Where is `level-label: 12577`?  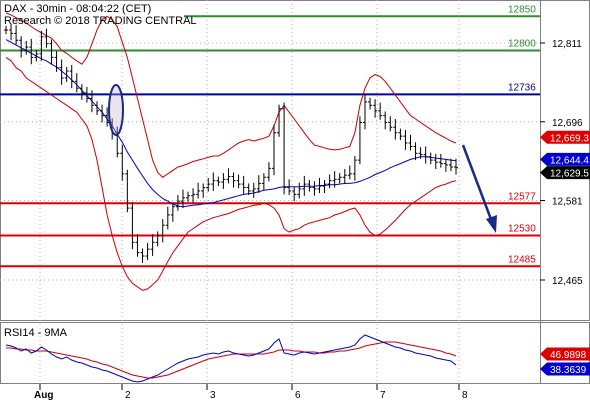 level-label: 12577 is located at coordinates (522, 196).